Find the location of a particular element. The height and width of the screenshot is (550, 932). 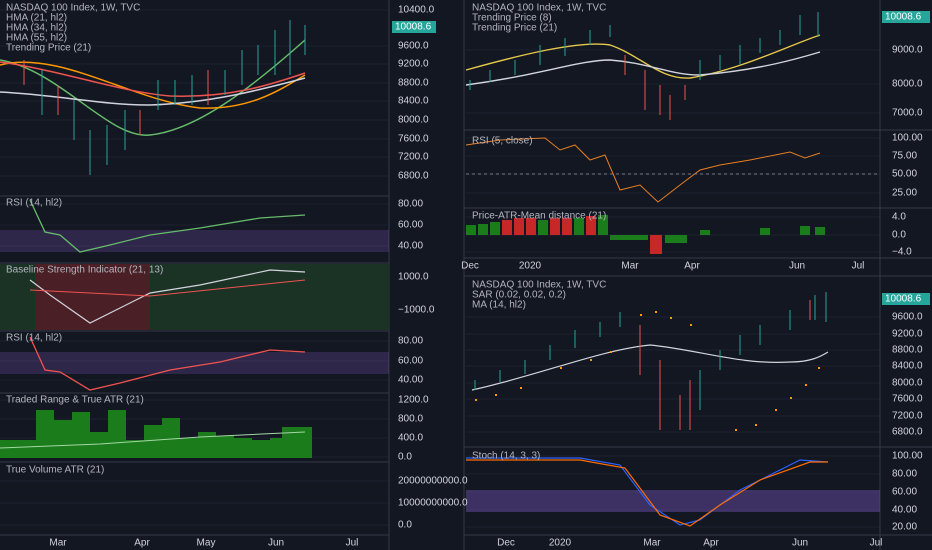

legend-text: MA (14, hl2) is located at coordinates (499, 305).